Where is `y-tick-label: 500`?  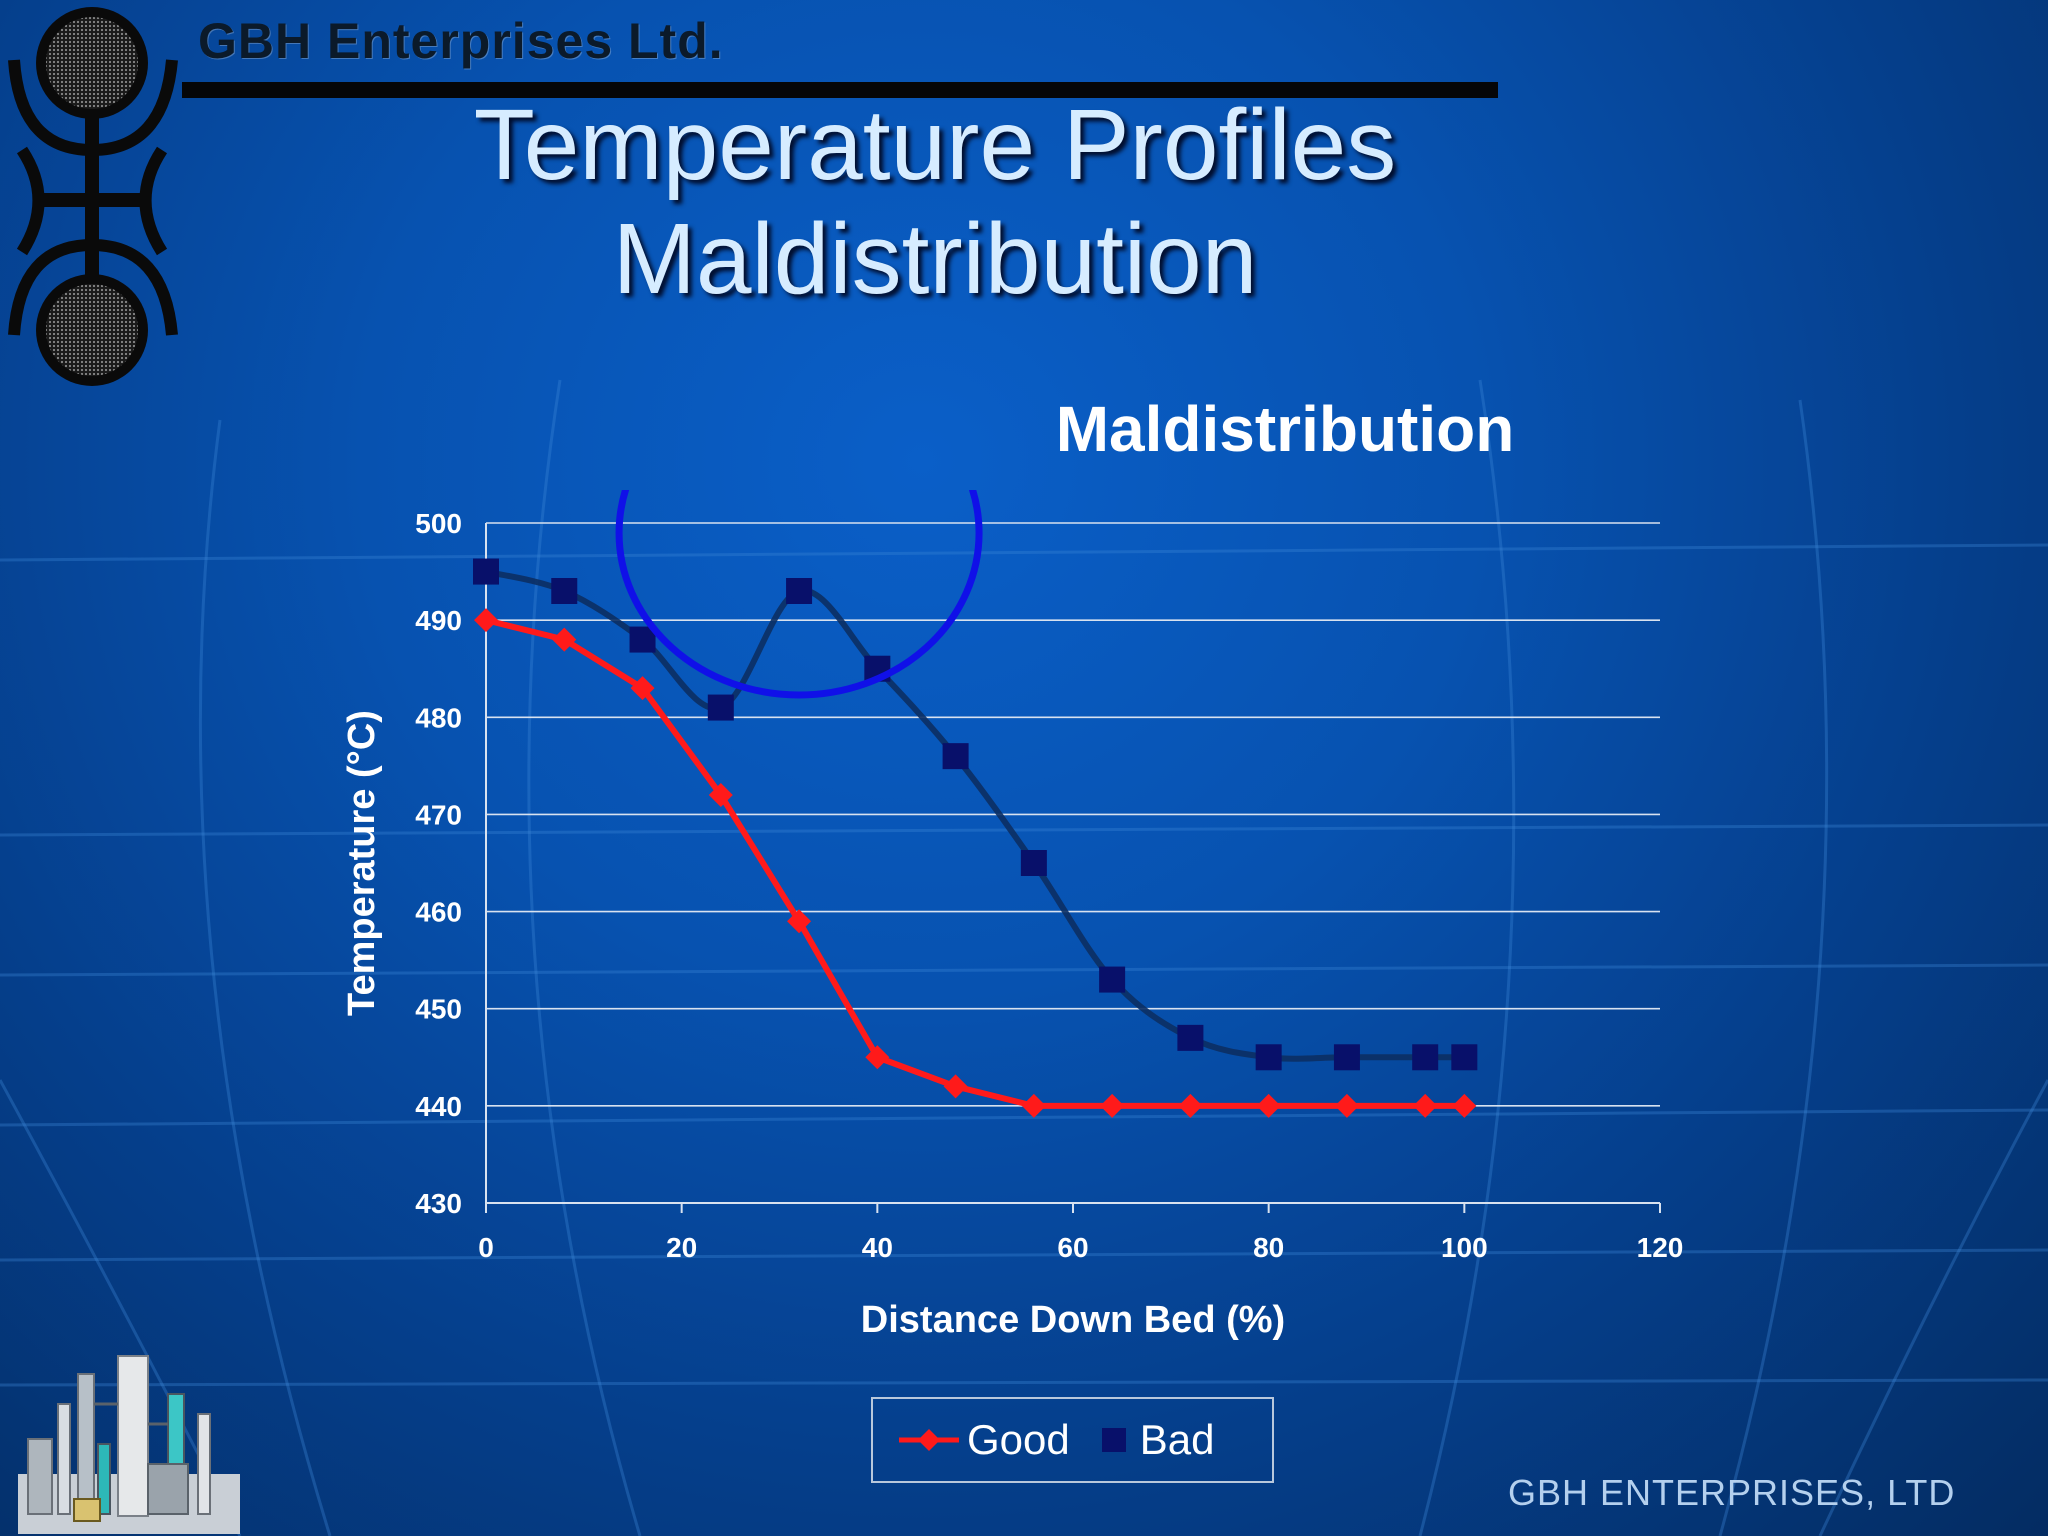
y-tick-label: 500 is located at coordinates (438, 523).